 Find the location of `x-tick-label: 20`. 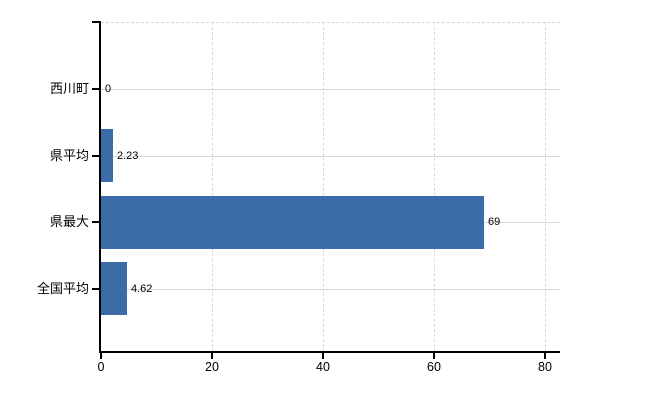

x-tick-label: 20 is located at coordinates (212, 367).